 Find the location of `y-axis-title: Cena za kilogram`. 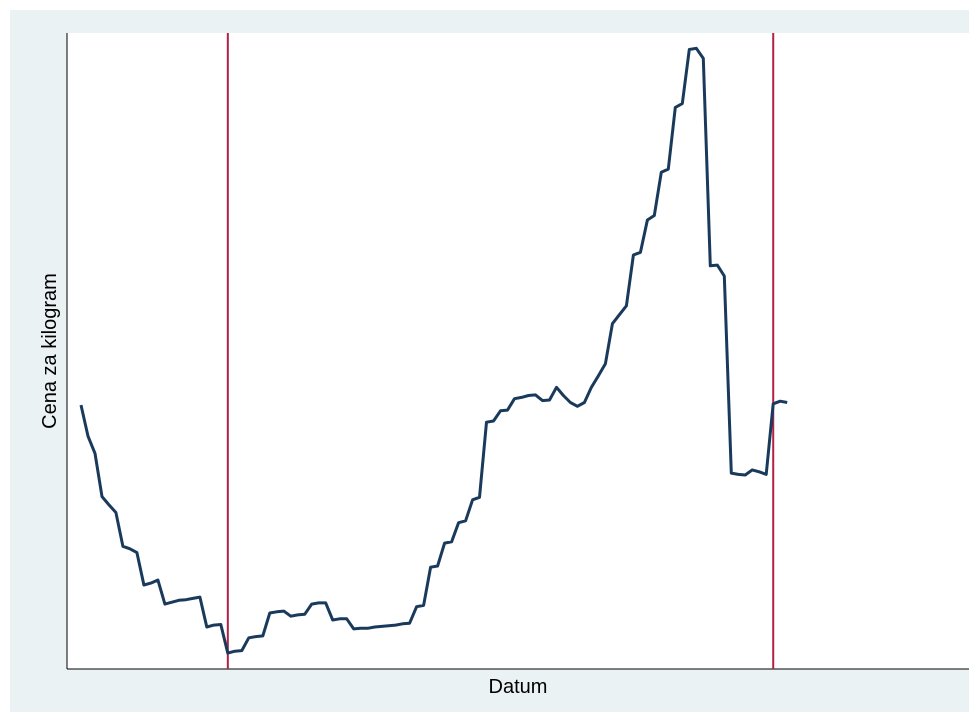

y-axis-title: Cena za kilogram is located at coordinates (50, 351).